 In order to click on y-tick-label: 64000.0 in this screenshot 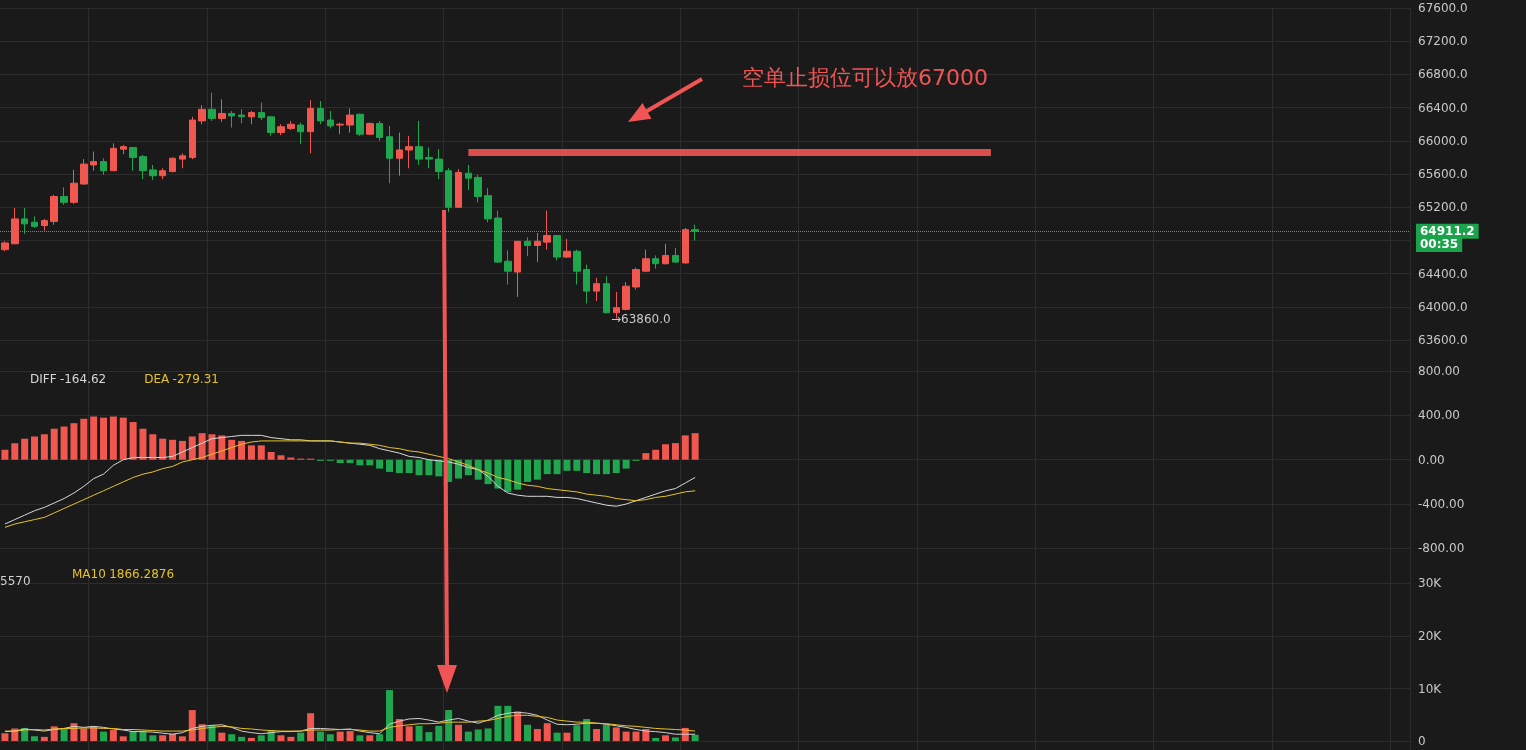, I will do `click(1443, 306)`.